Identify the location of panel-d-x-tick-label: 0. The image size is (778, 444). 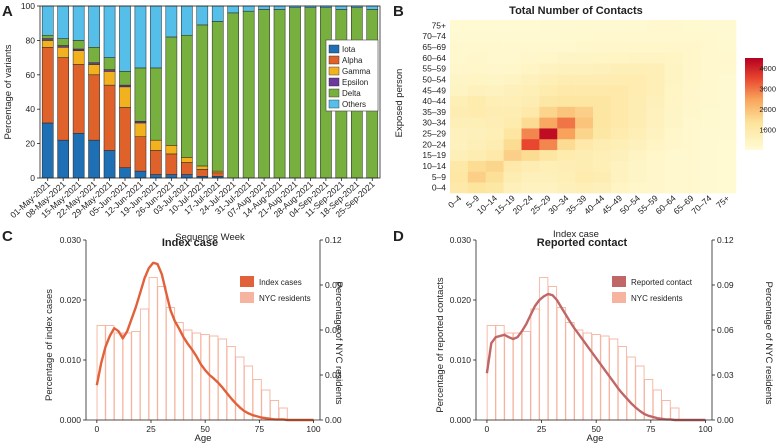
(487, 429).